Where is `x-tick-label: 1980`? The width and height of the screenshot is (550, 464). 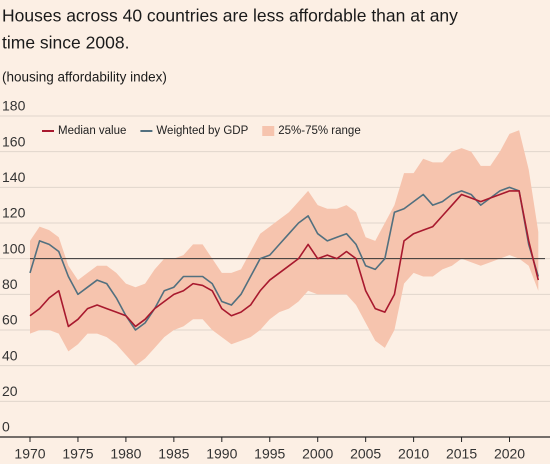 x-tick-label: 1980 is located at coordinates (125, 454).